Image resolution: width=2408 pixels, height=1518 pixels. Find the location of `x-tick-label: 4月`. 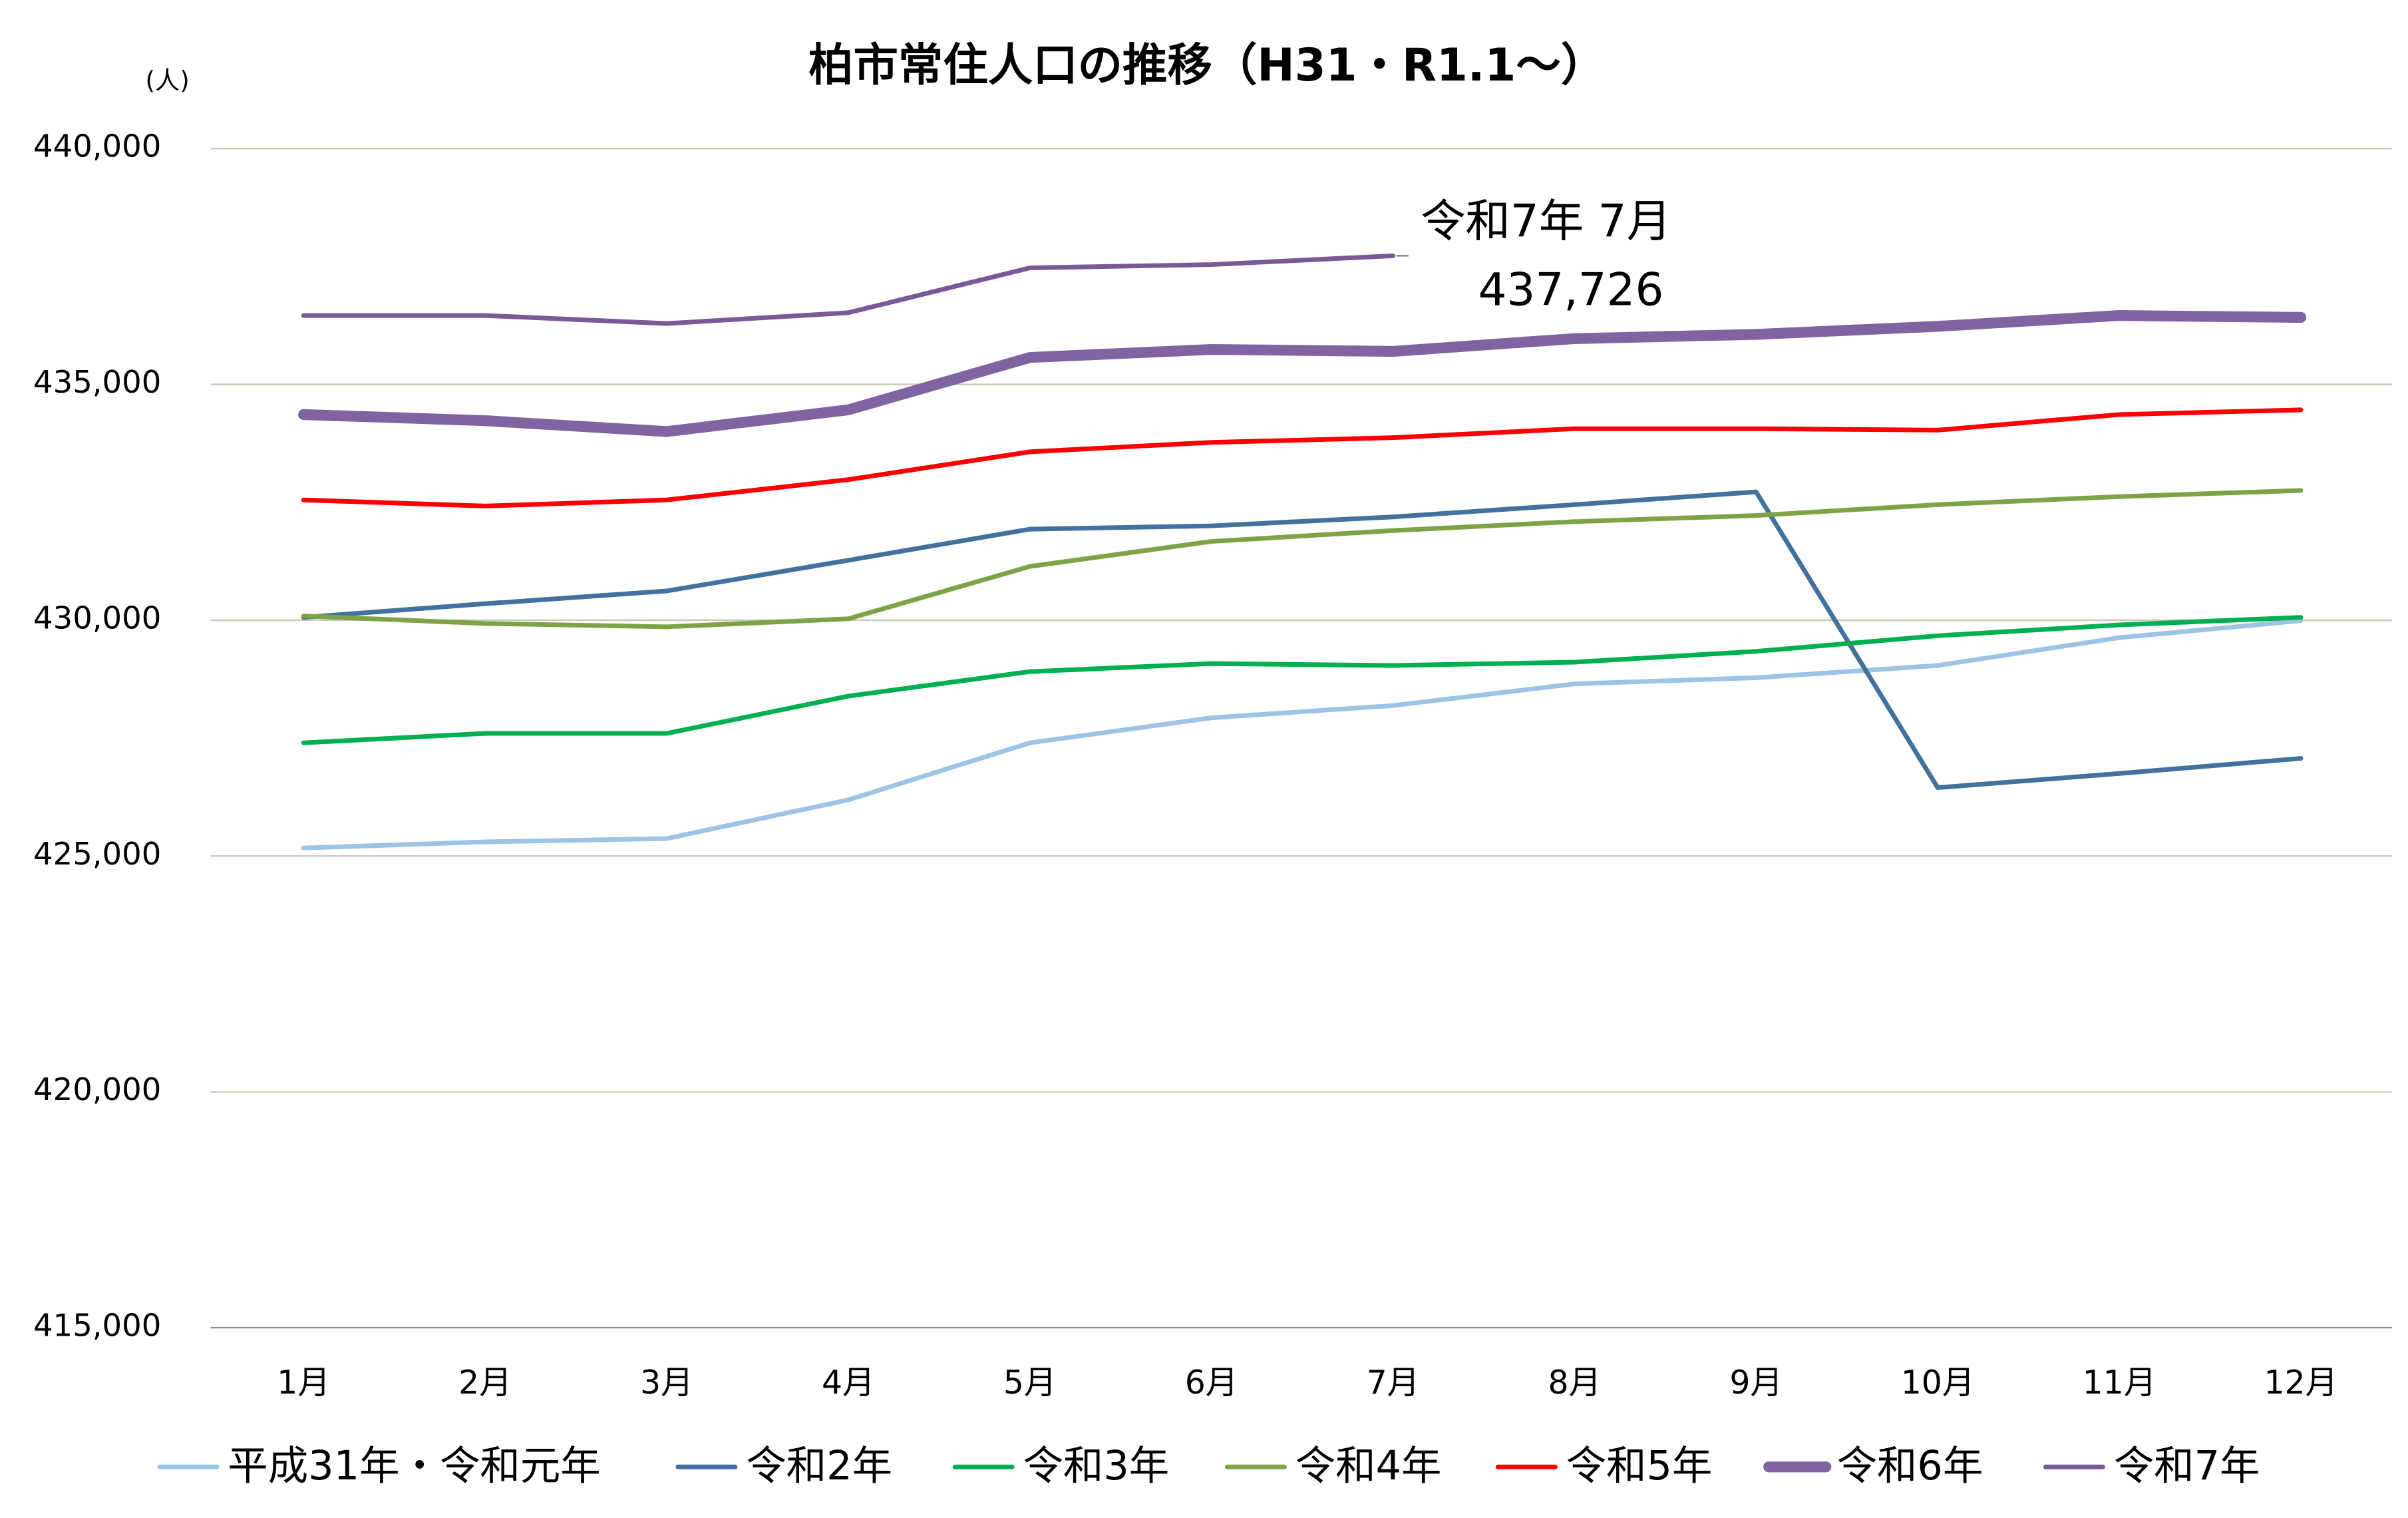

x-tick-label: 4月 is located at coordinates (848, 1383).